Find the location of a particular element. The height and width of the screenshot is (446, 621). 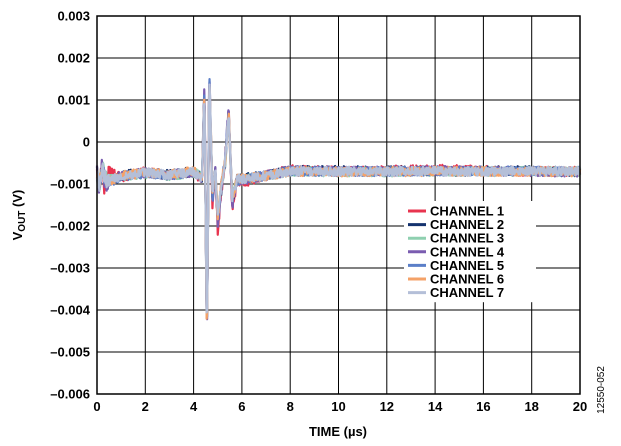

x-tick-label: 18 is located at coordinates (531, 406).